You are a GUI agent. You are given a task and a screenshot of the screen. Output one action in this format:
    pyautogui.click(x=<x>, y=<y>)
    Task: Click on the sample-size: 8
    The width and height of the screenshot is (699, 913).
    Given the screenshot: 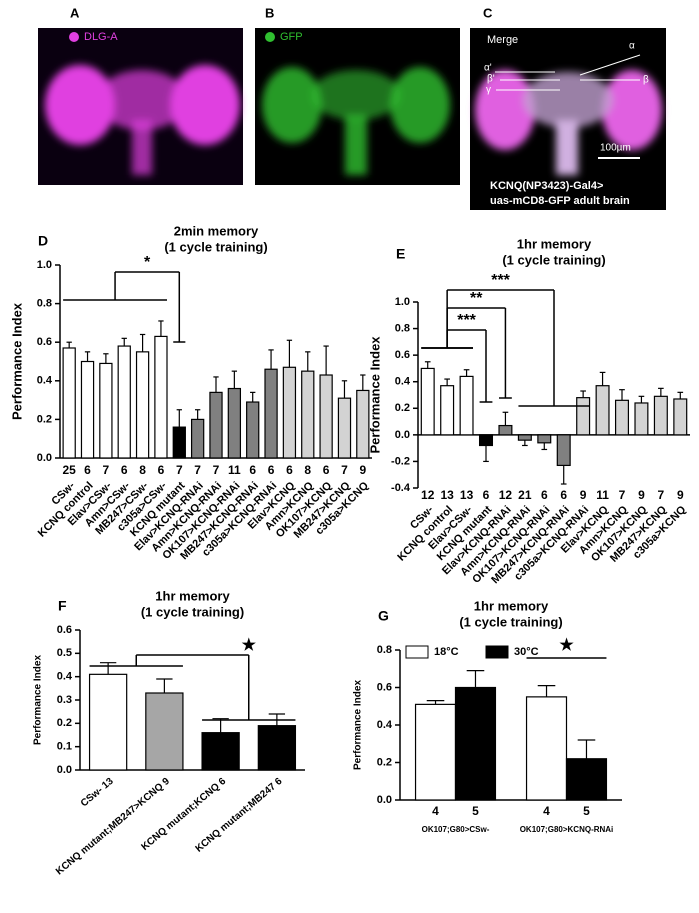 What is the action you would take?
    pyautogui.click(x=142, y=470)
    